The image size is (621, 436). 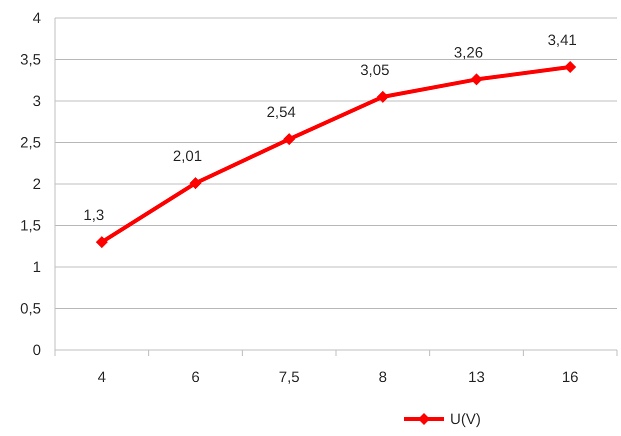 What do you see at coordinates (30, 143) in the screenshot?
I see `y-tick-label: 2,5` at bounding box center [30, 143].